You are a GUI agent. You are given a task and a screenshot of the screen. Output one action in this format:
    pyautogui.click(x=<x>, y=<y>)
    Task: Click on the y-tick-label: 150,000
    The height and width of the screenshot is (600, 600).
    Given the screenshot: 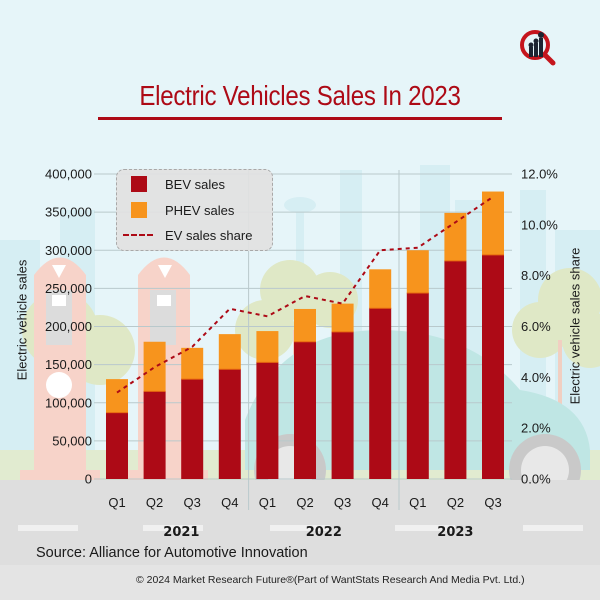 What is the action you would take?
    pyautogui.click(x=68, y=364)
    